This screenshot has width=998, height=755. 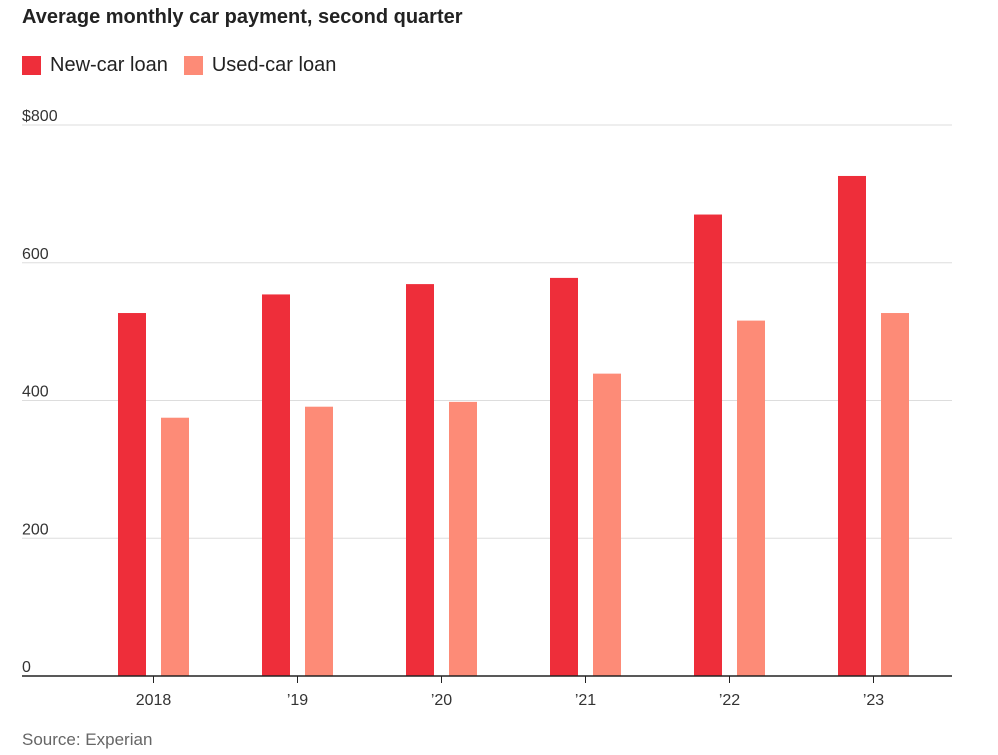 I want to click on legend-item-new-car: New-car loan, so click(x=95, y=65).